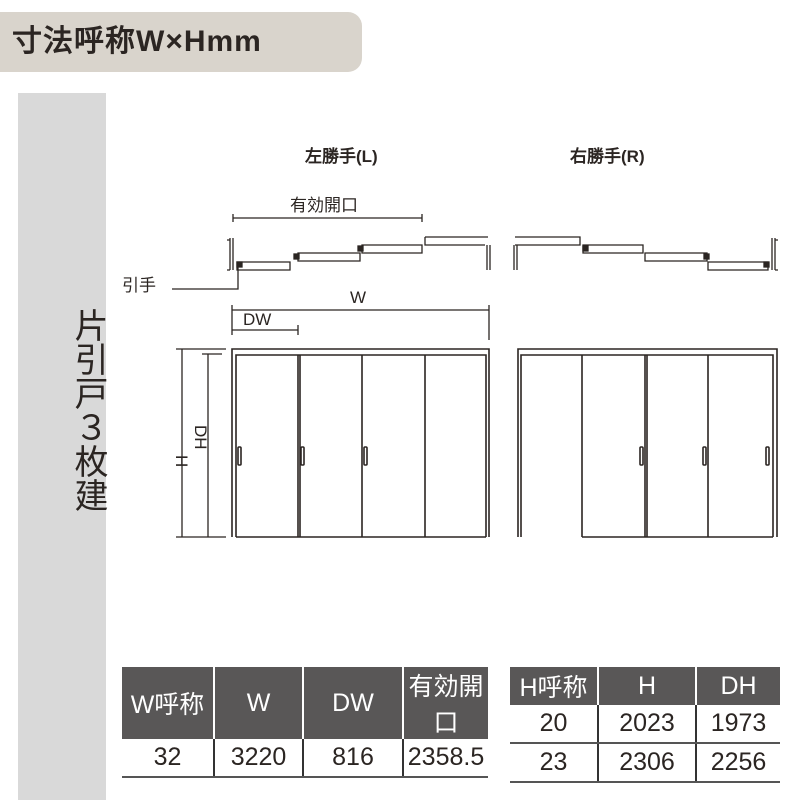 This screenshot has height=800, width=800. What do you see at coordinates (554, 724) in the screenshot?
I see `cell: 20` at bounding box center [554, 724].